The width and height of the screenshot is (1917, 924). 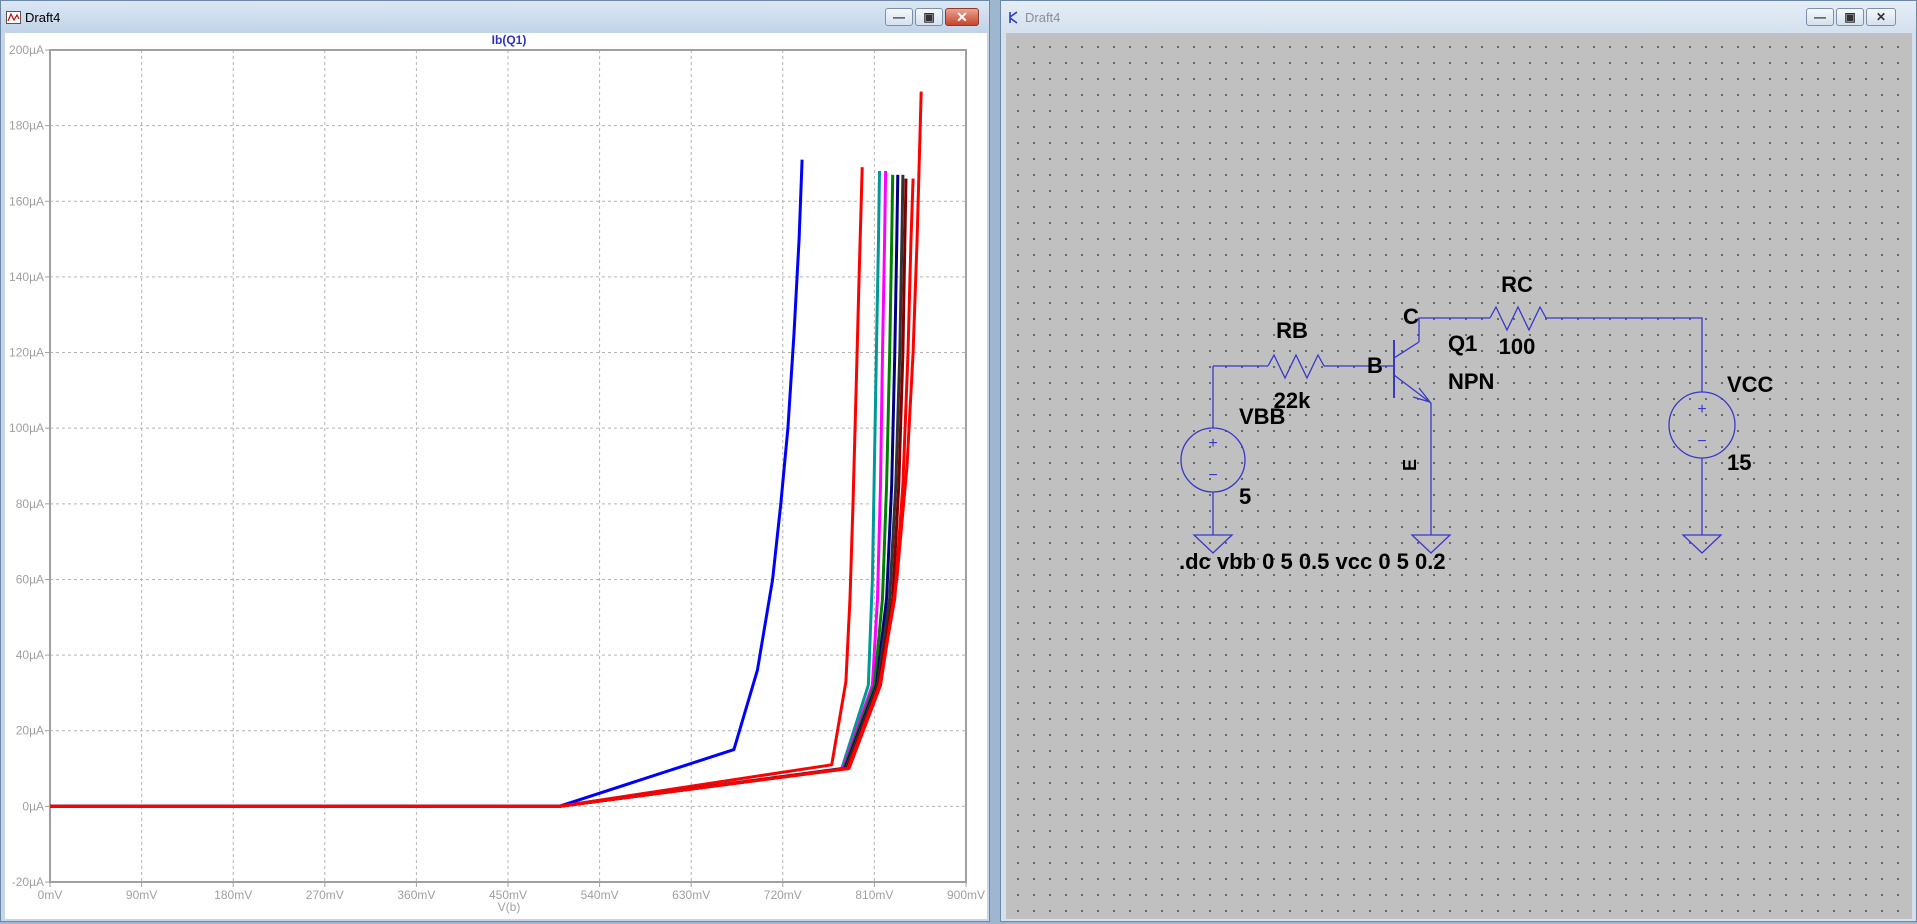 What do you see at coordinates (50, 895) in the screenshot?
I see `x-tick-label: 0mV` at bounding box center [50, 895].